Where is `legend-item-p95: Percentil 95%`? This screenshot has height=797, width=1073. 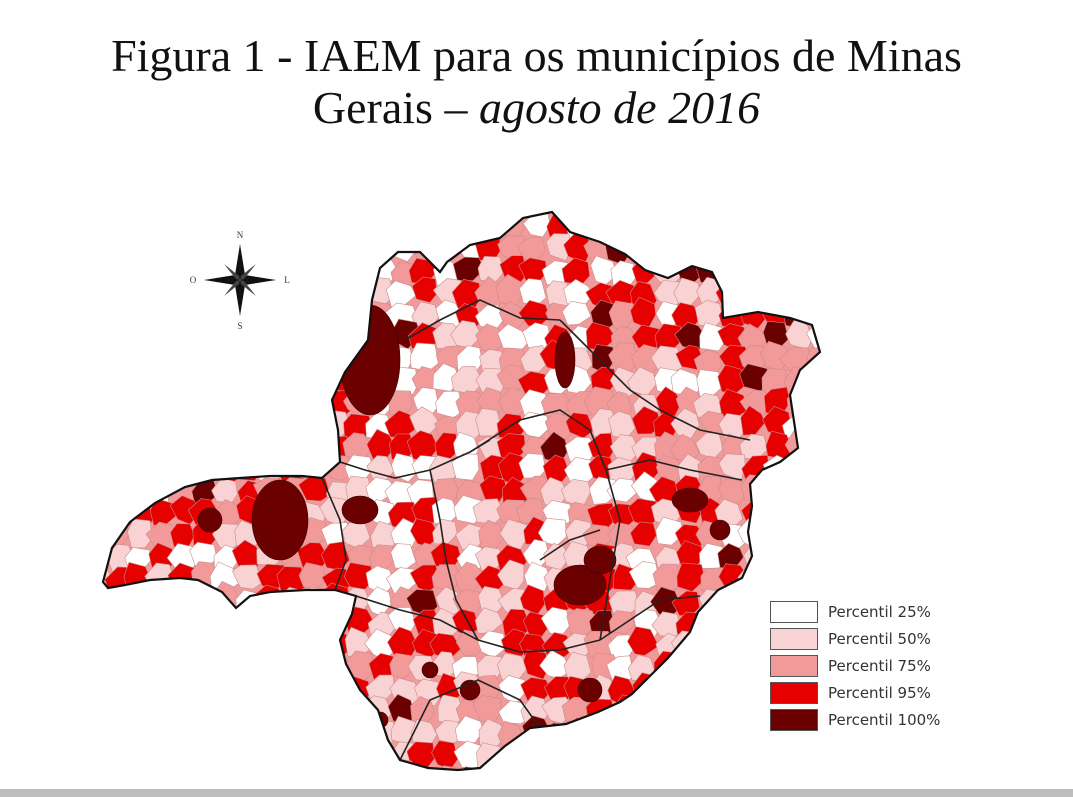
legend-item-p95: Percentil 95% is located at coordinates (855, 692).